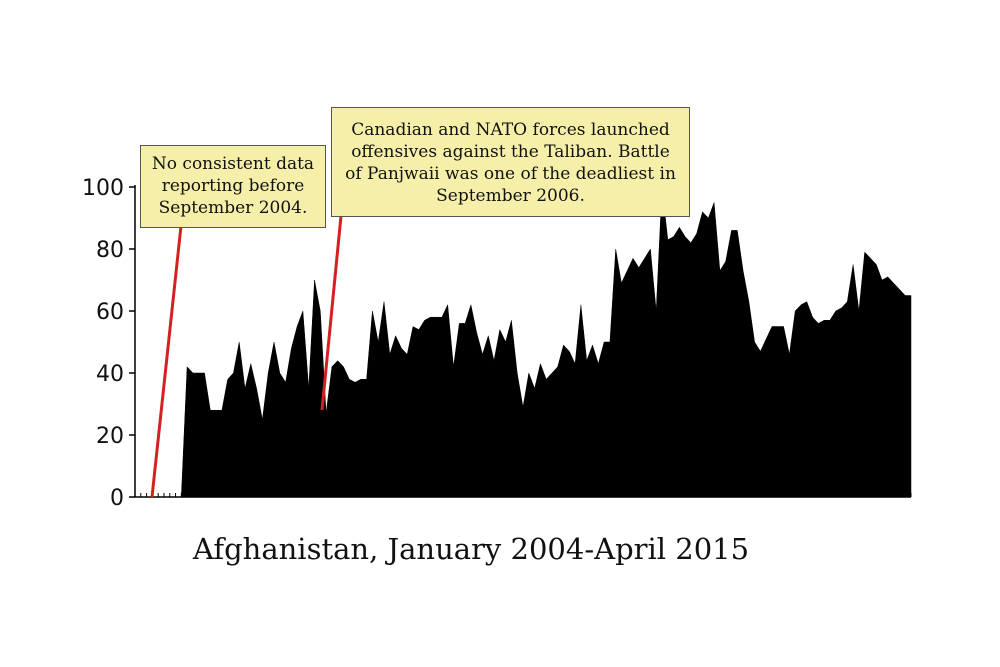  What do you see at coordinates (470, 549) in the screenshot?
I see `chart-caption: Afghanistan, January 2004-April 2015` at bounding box center [470, 549].